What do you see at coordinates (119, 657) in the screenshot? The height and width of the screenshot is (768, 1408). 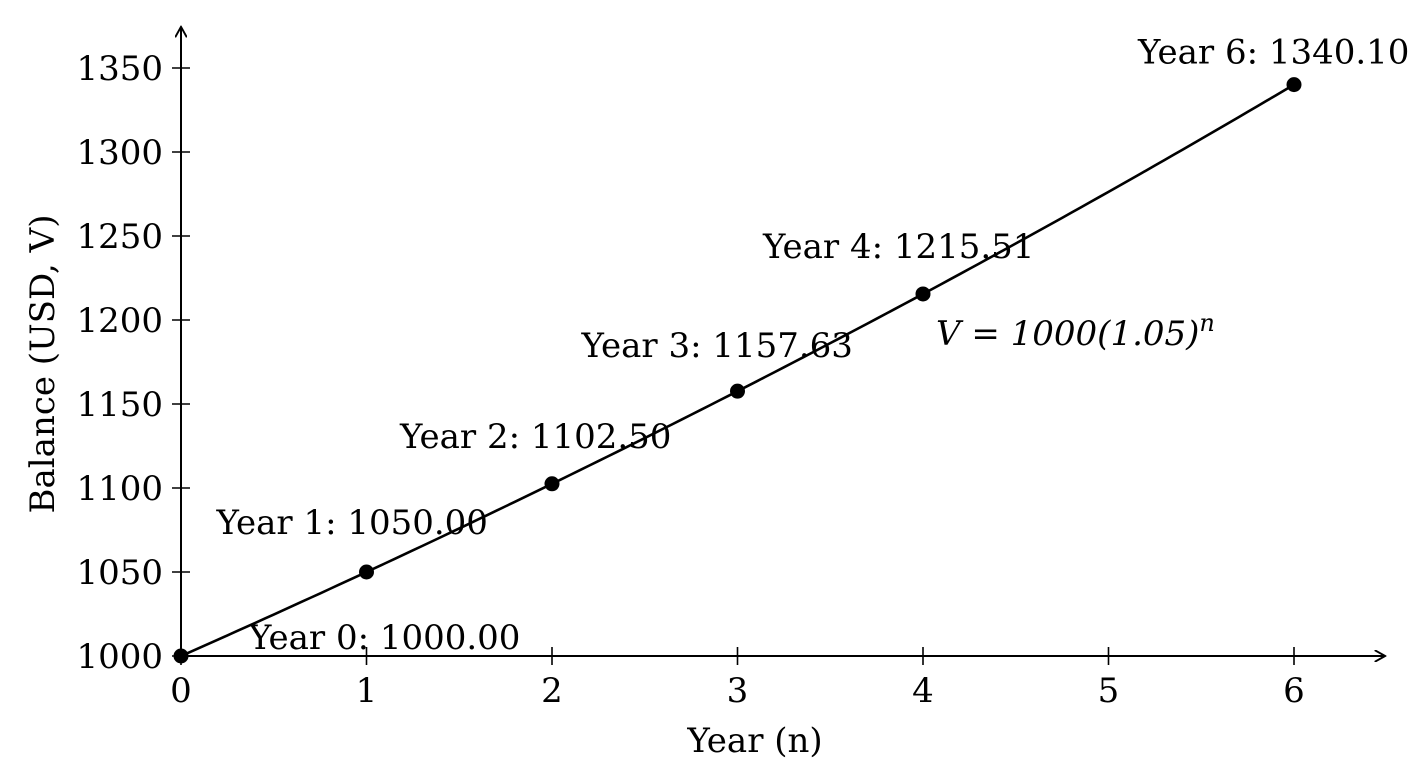 I see `y-tick-label: 1000` at bounding box center [119, 657].